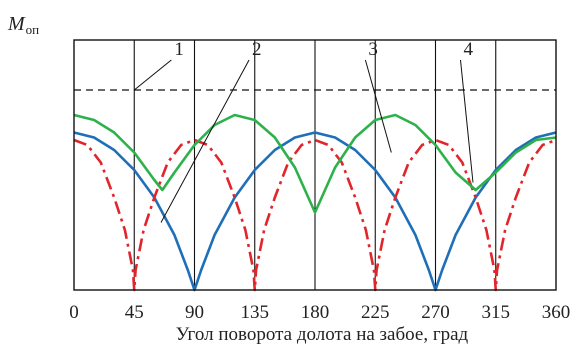 The width and height of the screenshot is (580, 356). I want to click on x-tick-label: 90, so click(194, 312).